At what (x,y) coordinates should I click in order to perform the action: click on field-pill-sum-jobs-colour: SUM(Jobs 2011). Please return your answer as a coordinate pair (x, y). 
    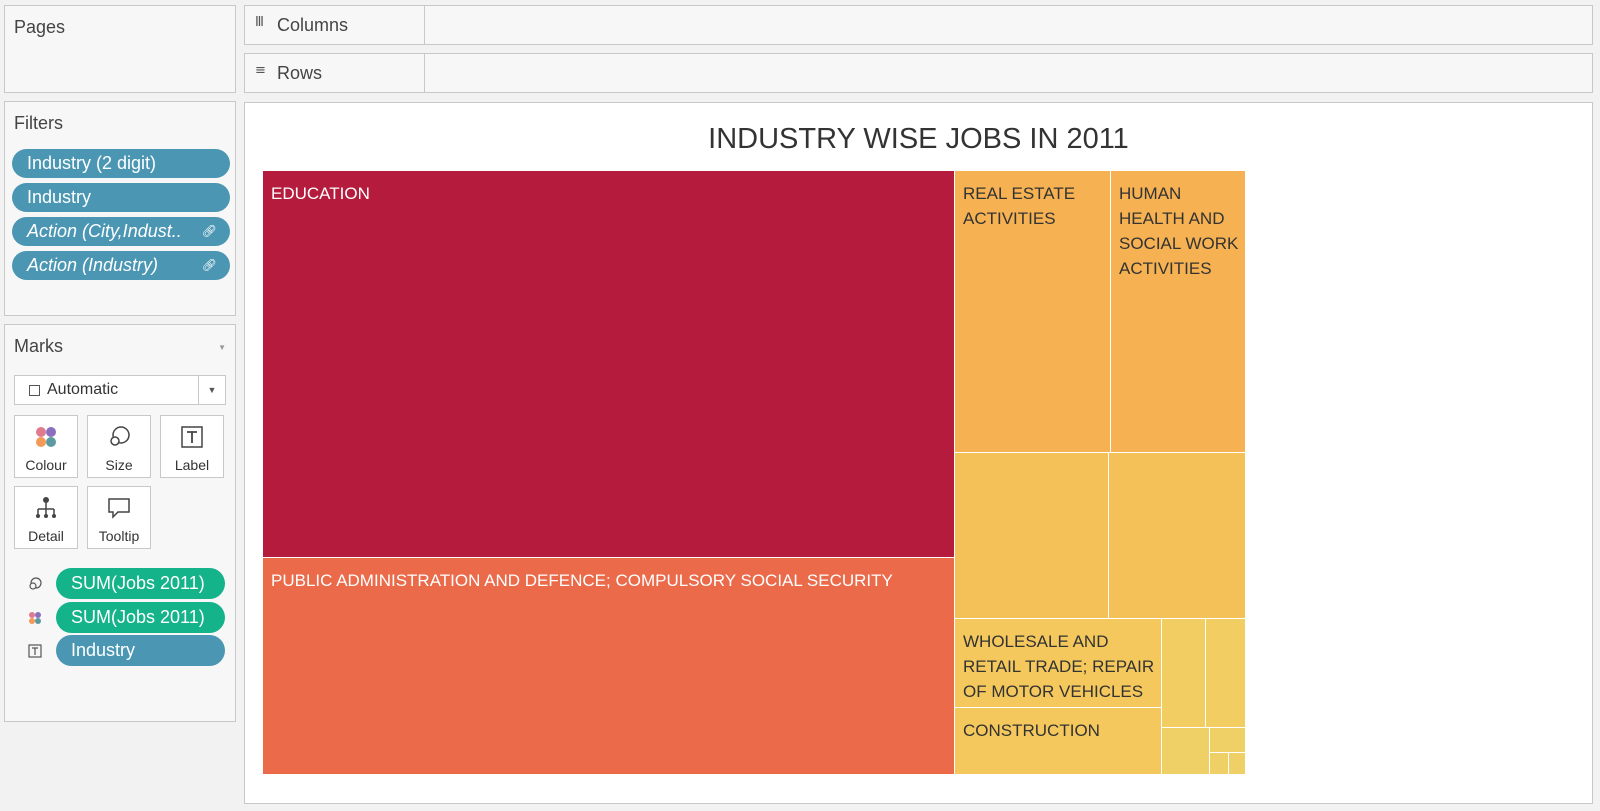
    Looking at the image, I should click on (140, 617).